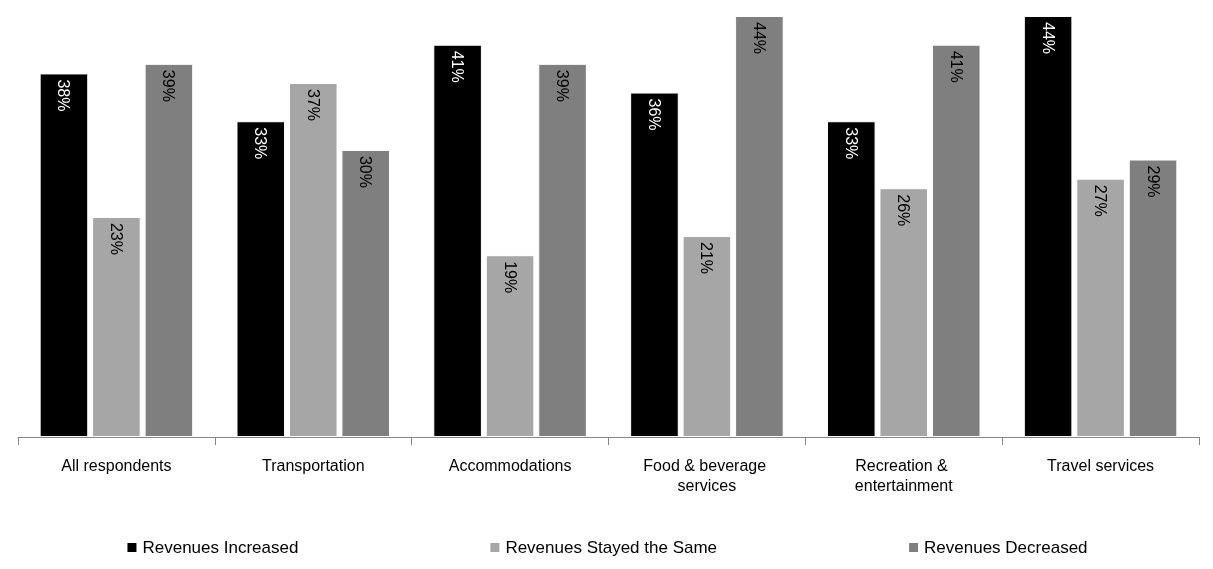 The image size is (1213, 569). What do you see at coordinates (313, 105) in the screenshot?
I see `data-label: 37%` at bounding box center [313, 105].